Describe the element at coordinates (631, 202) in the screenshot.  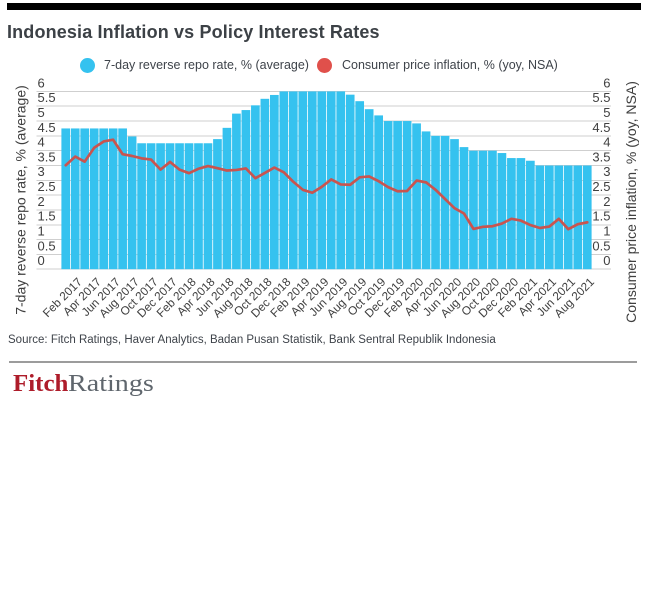
I see `svg-text:Consumer price inflation, % (y: Consumer price inflation, % (yoy, NSA)` at that location.